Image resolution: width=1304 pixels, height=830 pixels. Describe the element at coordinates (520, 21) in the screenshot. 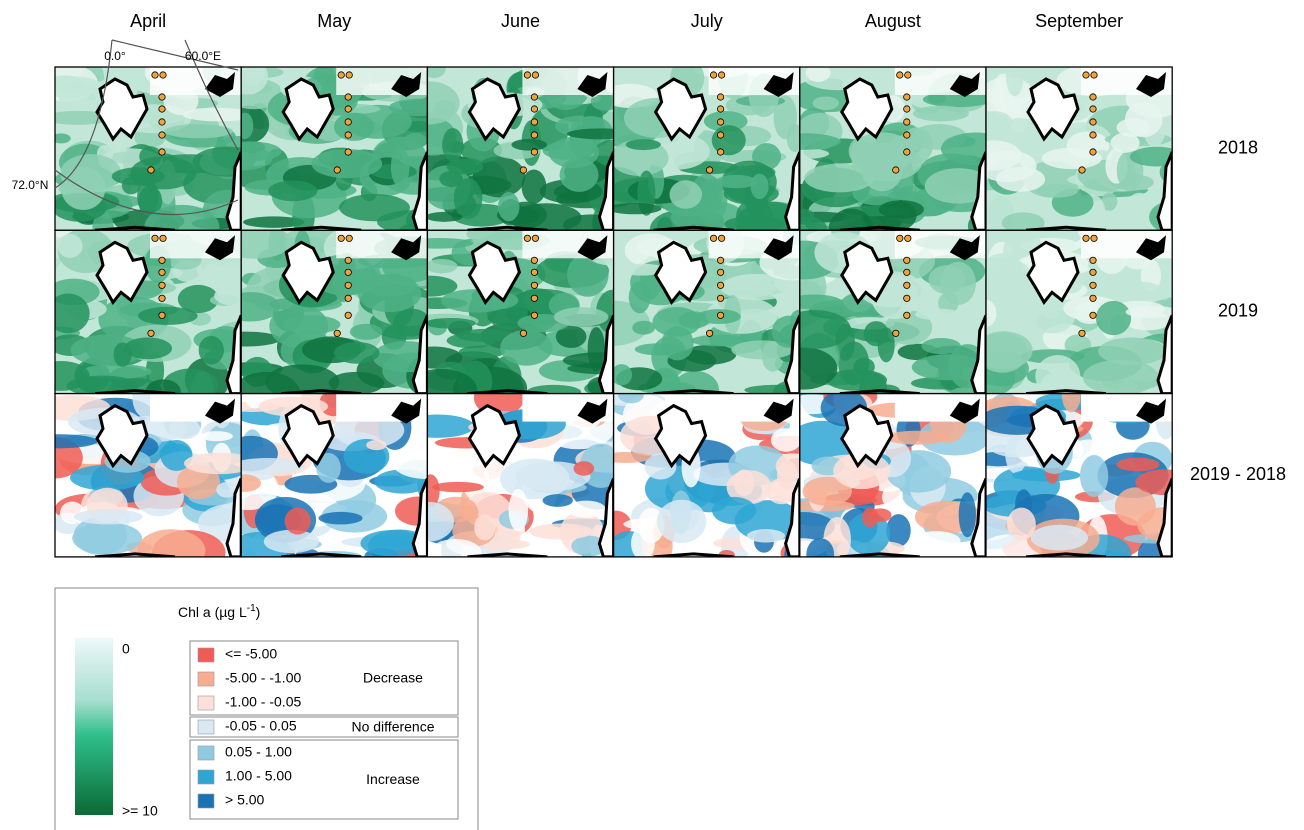

I see `month-label: June` at that location.